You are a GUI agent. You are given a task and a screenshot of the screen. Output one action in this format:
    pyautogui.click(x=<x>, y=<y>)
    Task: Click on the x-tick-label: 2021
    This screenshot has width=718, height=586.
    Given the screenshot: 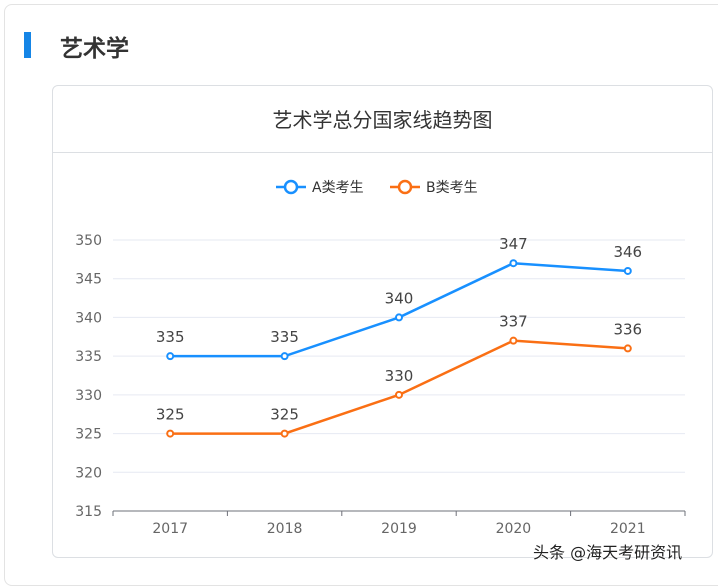 What is the action you would take?
    pyautogui.click(x=628, y=529)
    